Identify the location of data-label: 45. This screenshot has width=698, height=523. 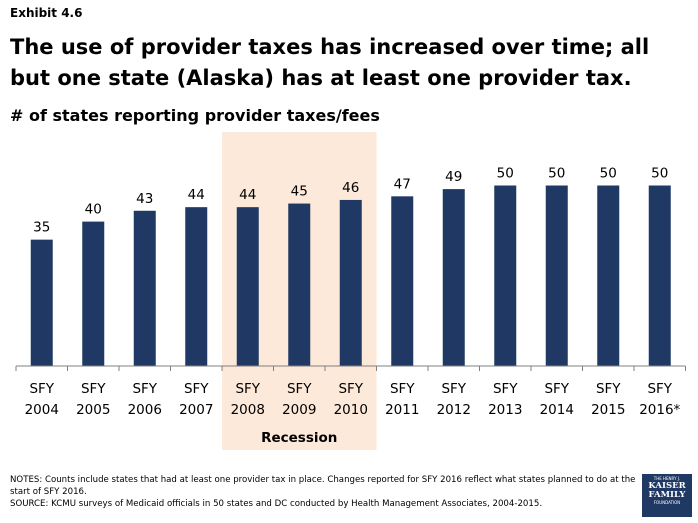
(299, 192).